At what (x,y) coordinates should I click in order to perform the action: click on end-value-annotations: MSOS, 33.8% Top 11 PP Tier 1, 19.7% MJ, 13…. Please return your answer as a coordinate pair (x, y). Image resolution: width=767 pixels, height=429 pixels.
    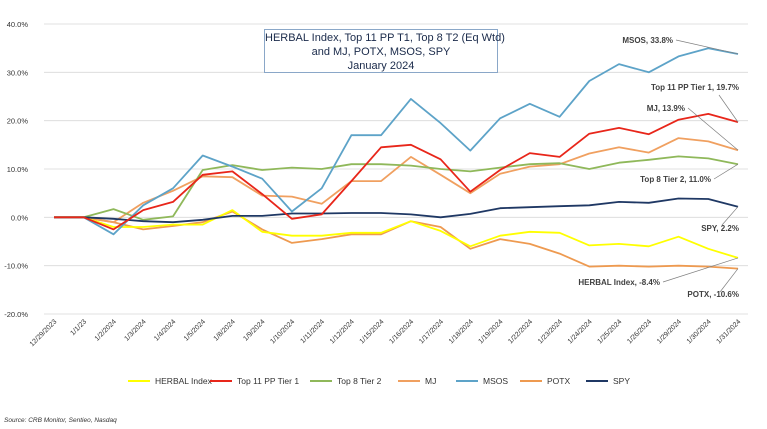
    Looking at the image, I should click on (658, 167).